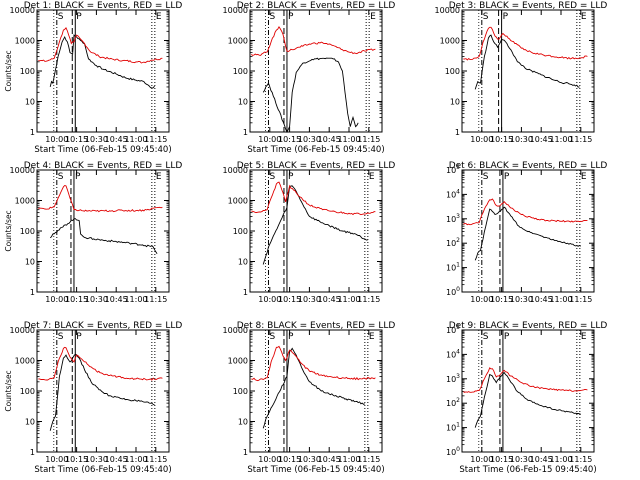 Image resolution: width=640 pixels, height=480 pixels. Describe the element at coordinates (316, 166) in the screenshot. I see `panel-title: Det 5: BLACK = Events, RED = LLD` at that location.